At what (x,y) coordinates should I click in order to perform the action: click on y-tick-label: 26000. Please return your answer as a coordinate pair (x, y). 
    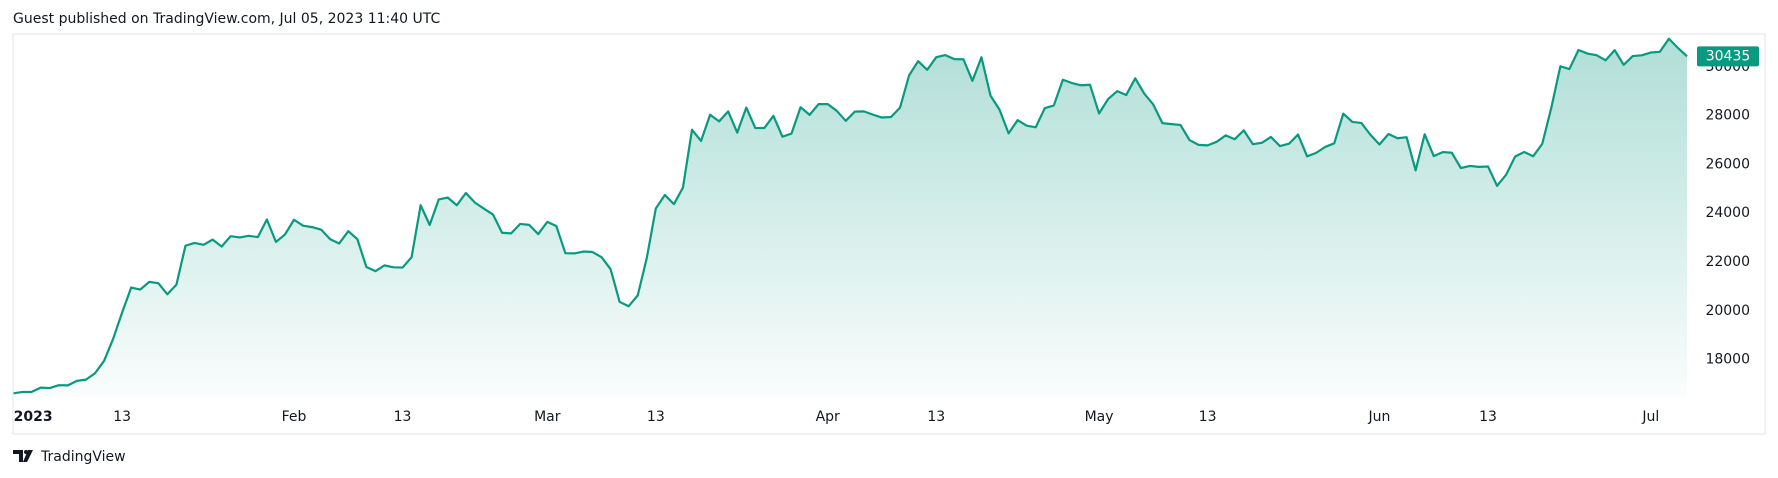
    Looking at the image, I should click on (1727, 164).